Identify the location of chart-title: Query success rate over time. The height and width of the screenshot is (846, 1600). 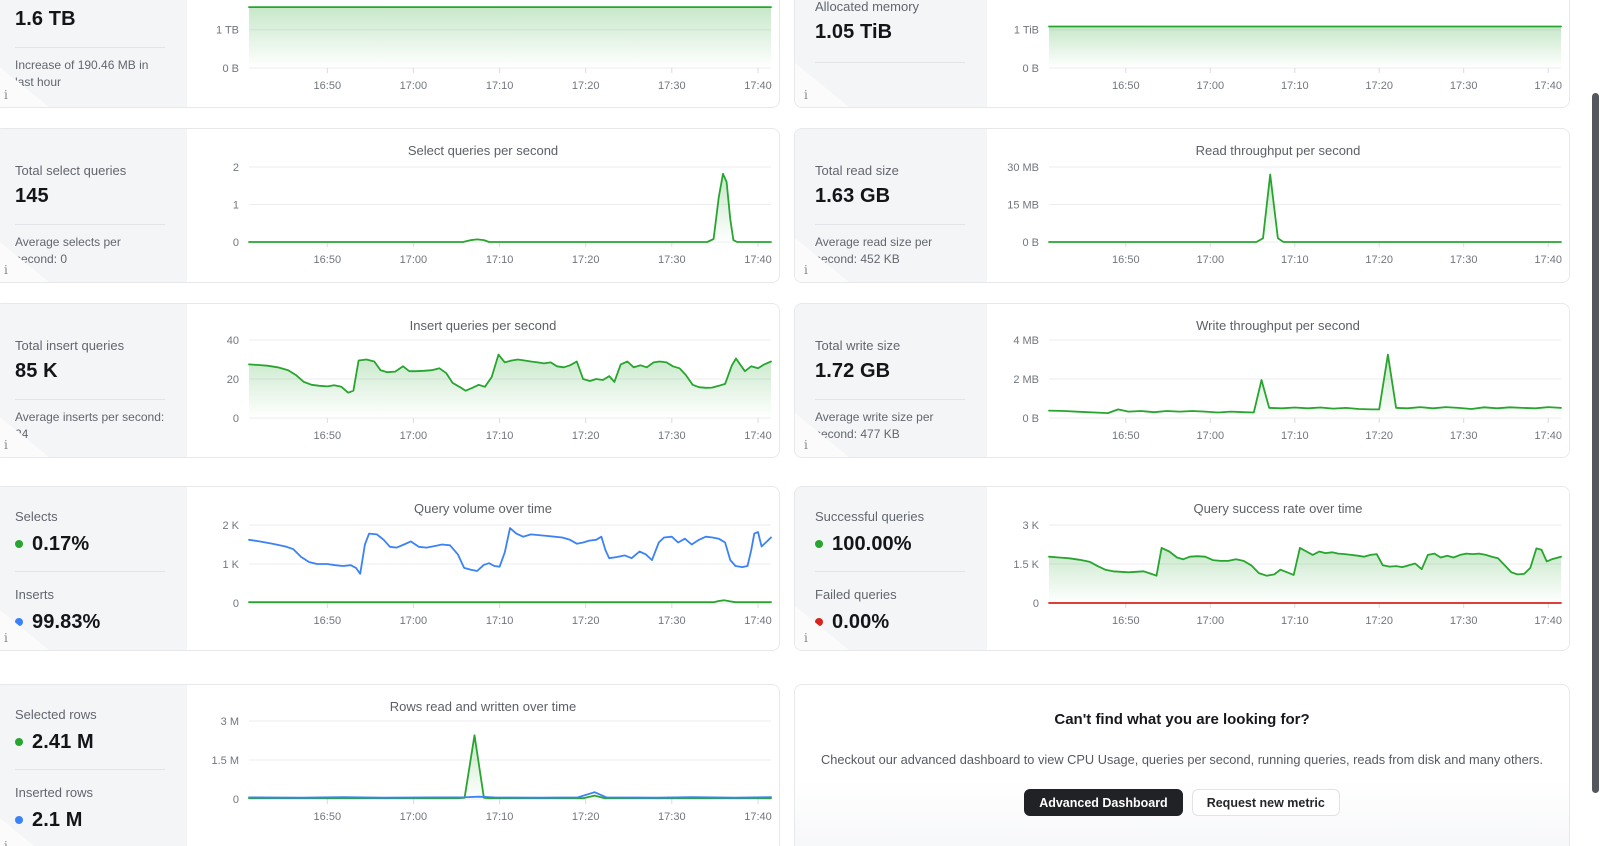
(1278, 508).